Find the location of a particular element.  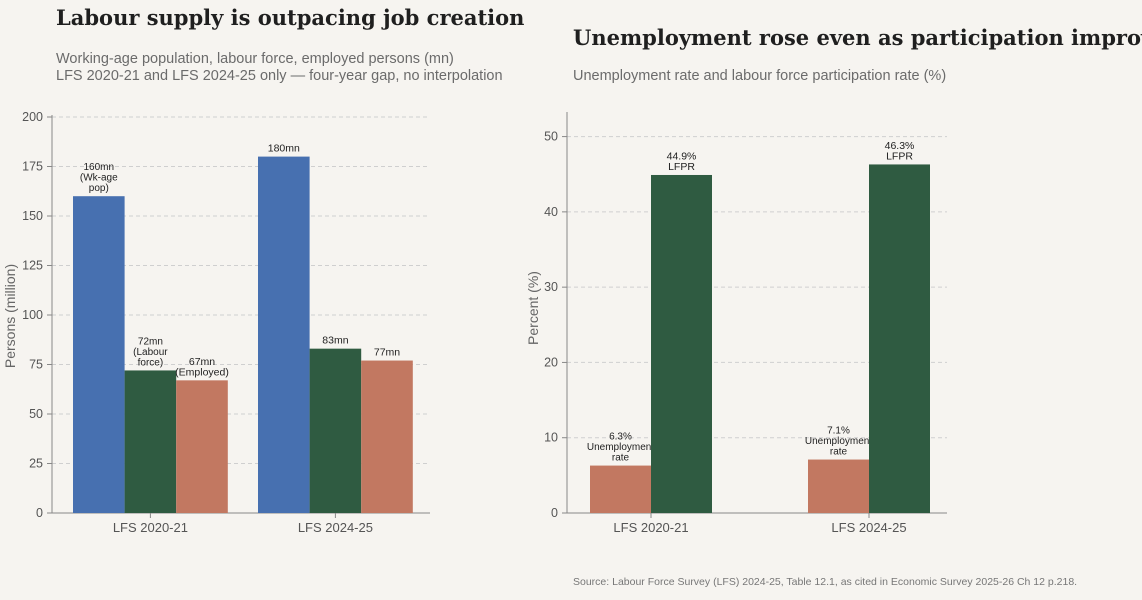

left-y-tick-label: 175 is located at coordinates (32, 167).